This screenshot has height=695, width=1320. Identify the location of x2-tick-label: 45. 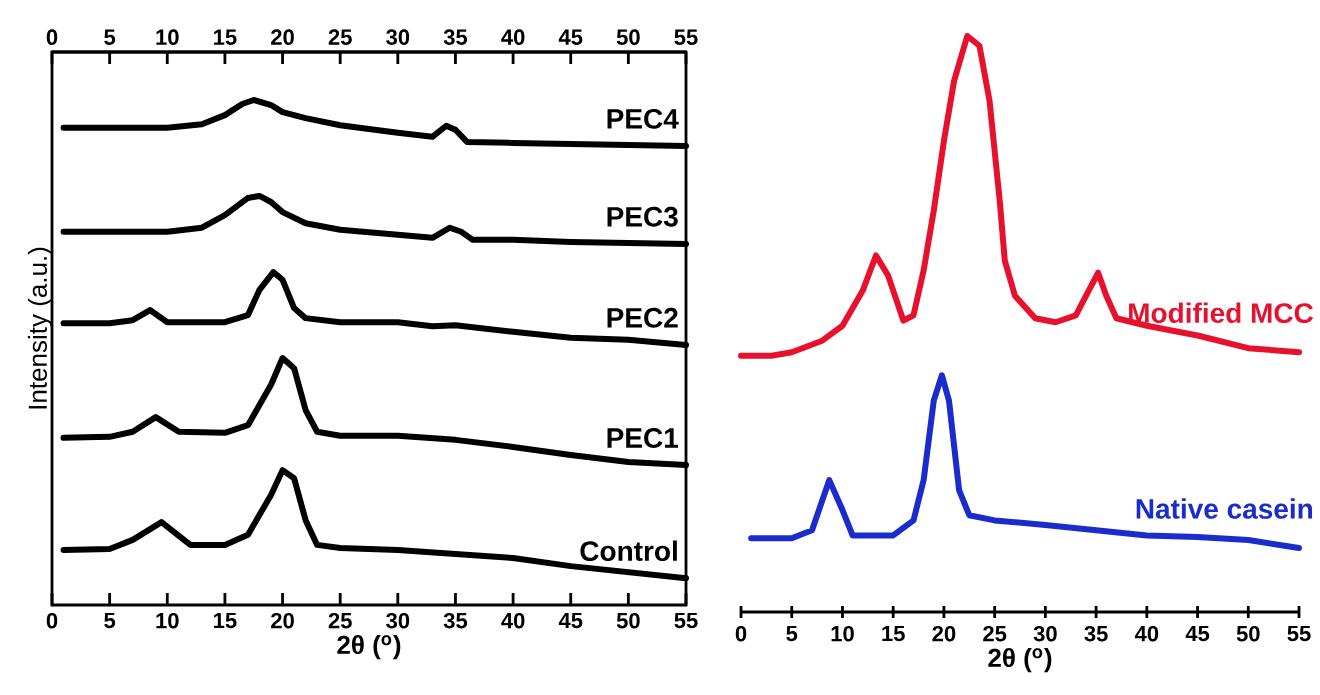
(570, 37).